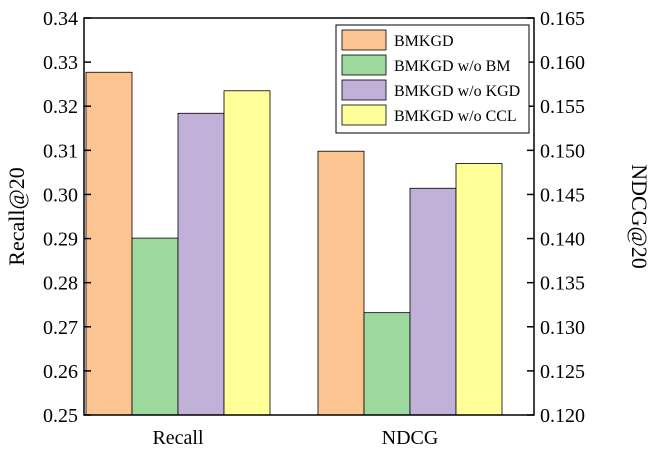  Describe the element at coordinates (60, 416) in the screenshot. I see `left-tick-label: 0.25` at that location.